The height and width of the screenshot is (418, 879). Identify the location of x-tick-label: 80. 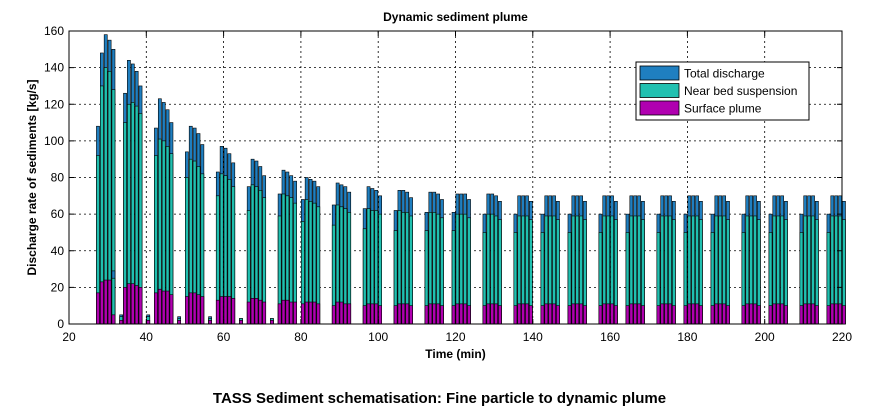
(301, 337).